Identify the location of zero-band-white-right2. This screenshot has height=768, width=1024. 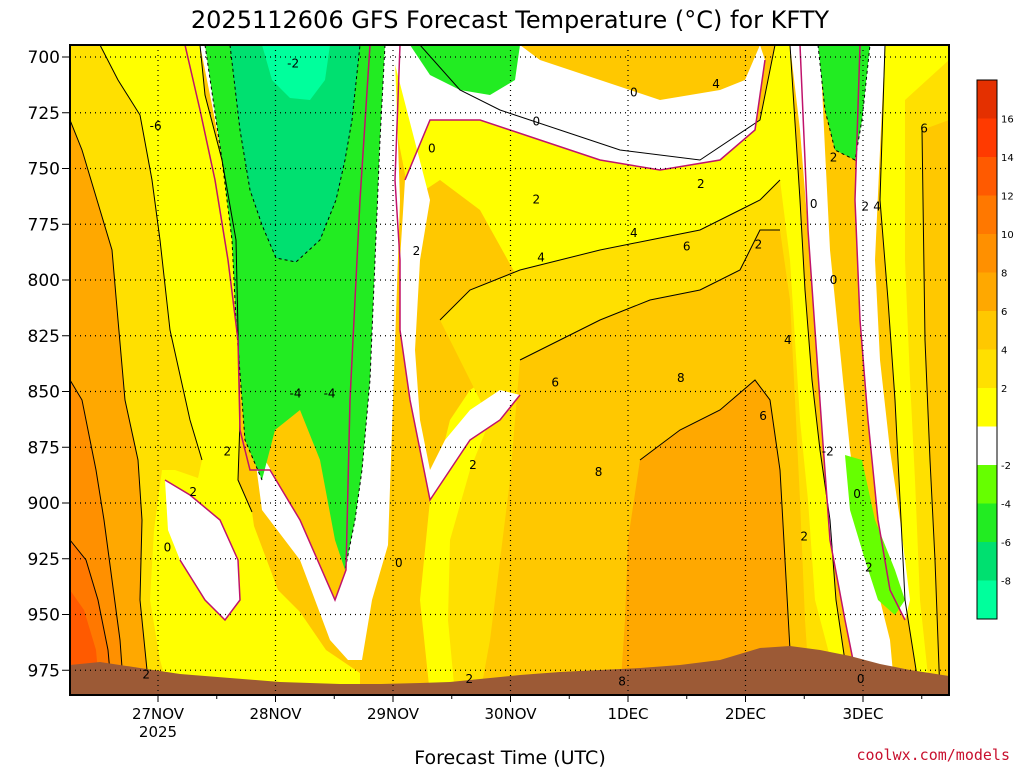
(882, 332).